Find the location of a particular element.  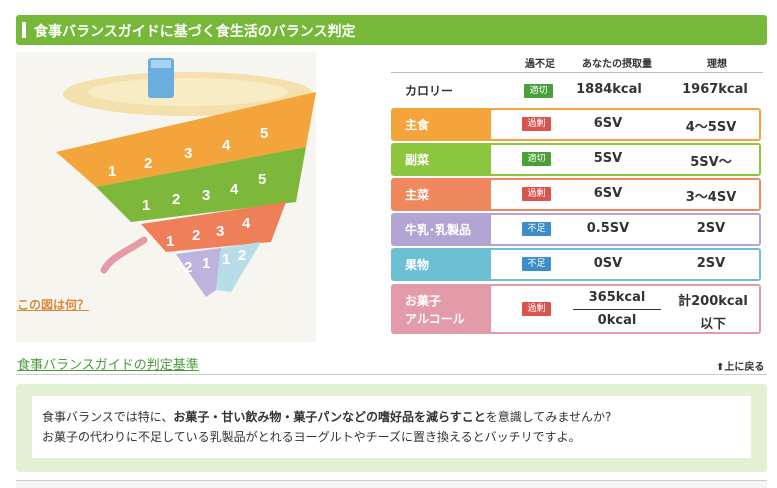

back-to-top-label: 上に戻る is located at coordinates (744, 367).